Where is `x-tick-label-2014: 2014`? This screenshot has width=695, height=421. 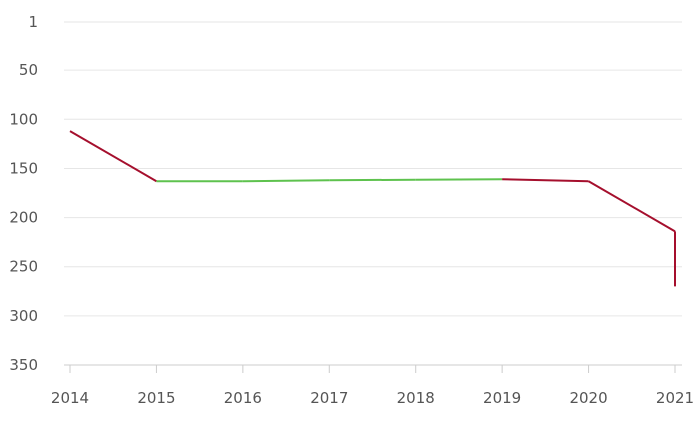
x-tick-label-2014: 2014 is located at coordinates (70, 398).